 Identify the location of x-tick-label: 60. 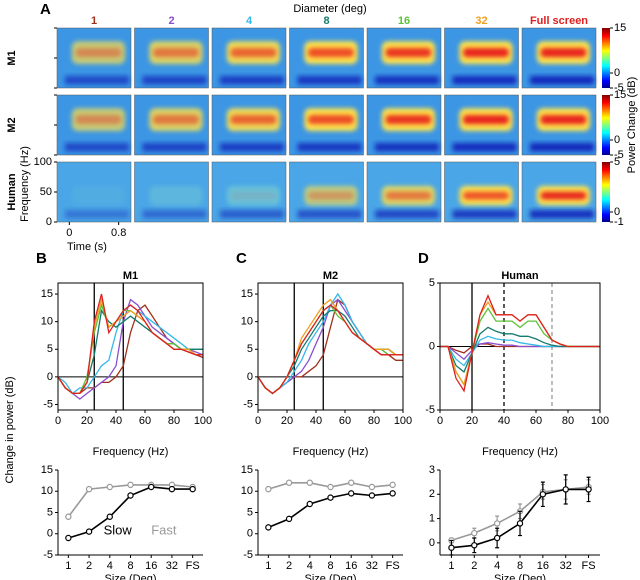
(145, 421).